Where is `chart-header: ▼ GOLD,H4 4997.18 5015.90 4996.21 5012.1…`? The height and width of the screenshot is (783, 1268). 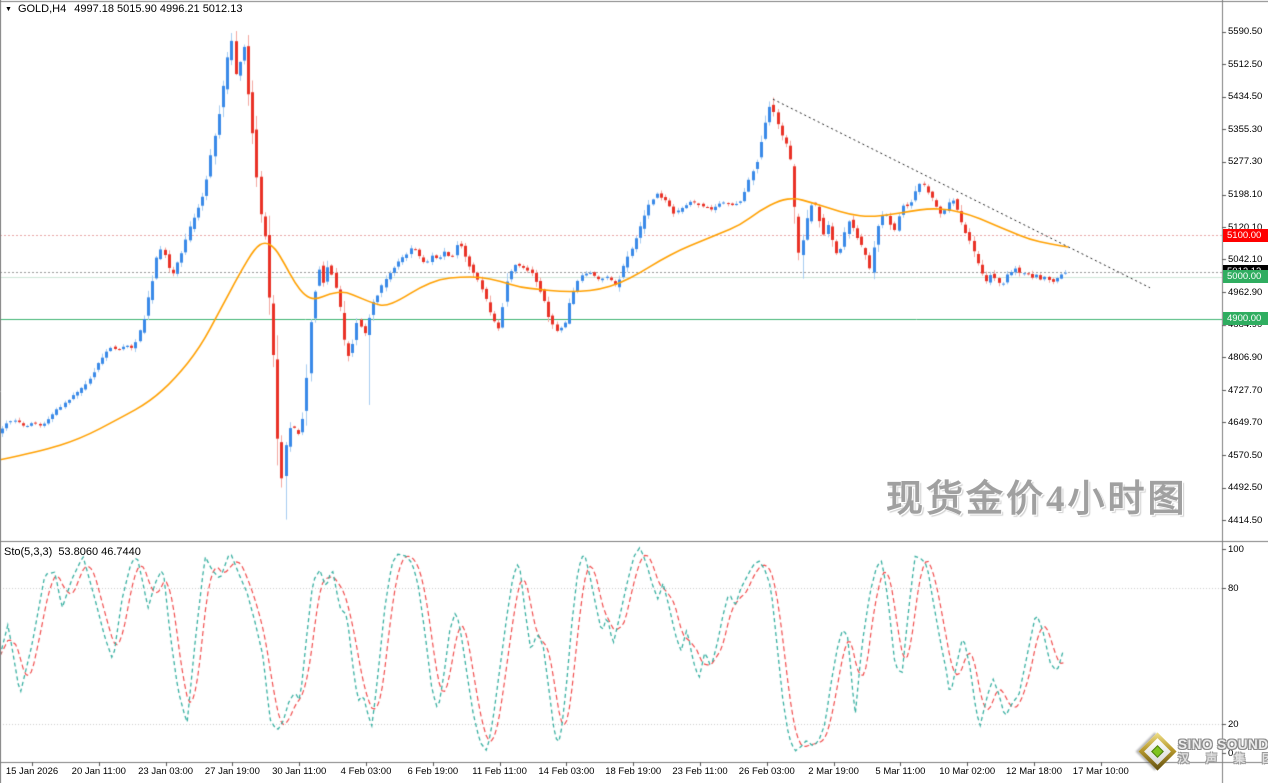
chart-header: ▼ GOLD,H4 4997.18 5015.90 4996.21 5012.1… is located at coordinates (123, 9).